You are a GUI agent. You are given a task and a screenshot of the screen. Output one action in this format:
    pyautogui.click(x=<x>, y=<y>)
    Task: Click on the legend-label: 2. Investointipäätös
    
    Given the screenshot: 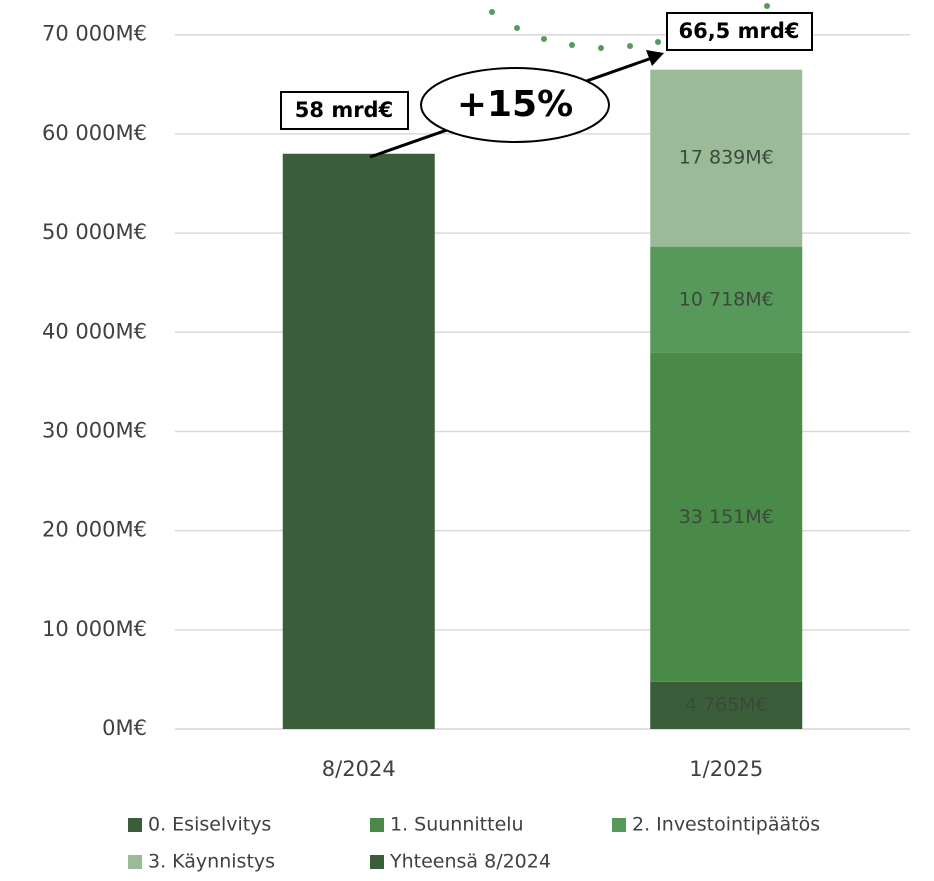 What is the action you would take?
    pyautogui.click(x=726, y=825)
    